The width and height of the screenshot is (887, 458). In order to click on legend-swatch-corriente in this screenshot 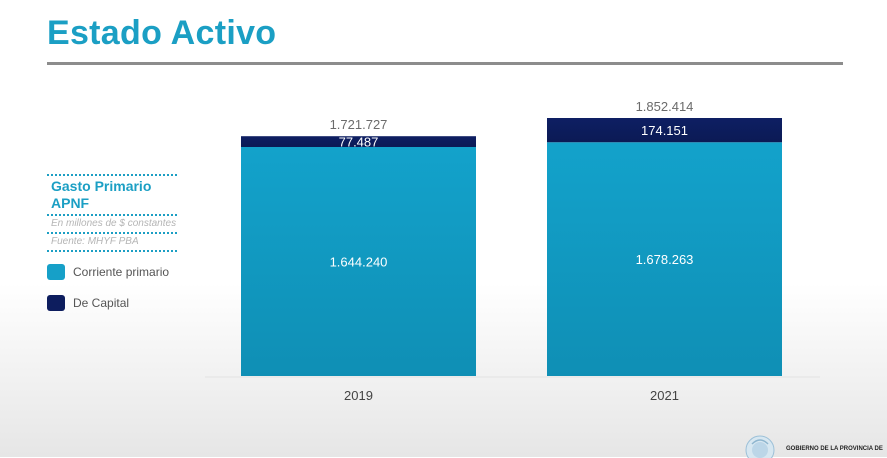, I will do `click(56, 272)`.